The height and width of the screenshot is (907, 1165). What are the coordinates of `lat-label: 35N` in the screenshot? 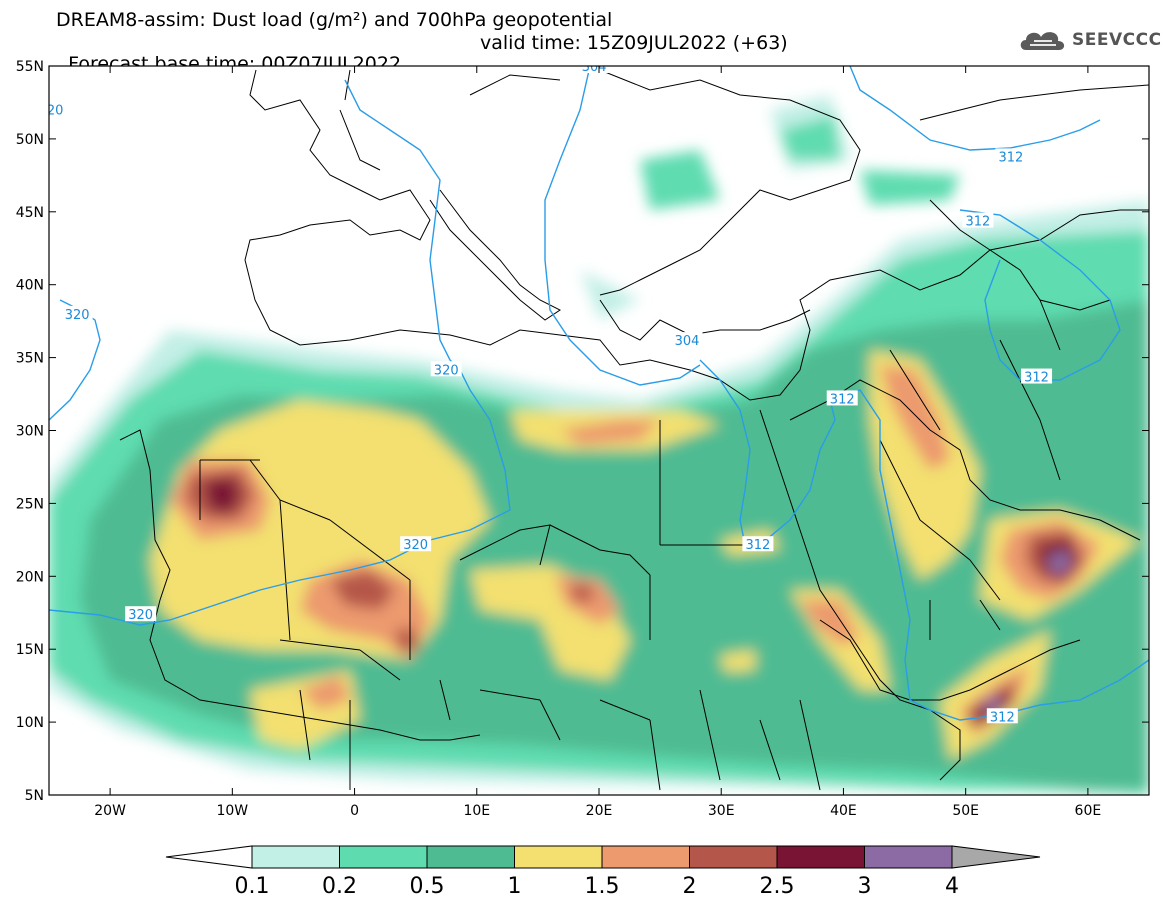 It's located at (30, 359).